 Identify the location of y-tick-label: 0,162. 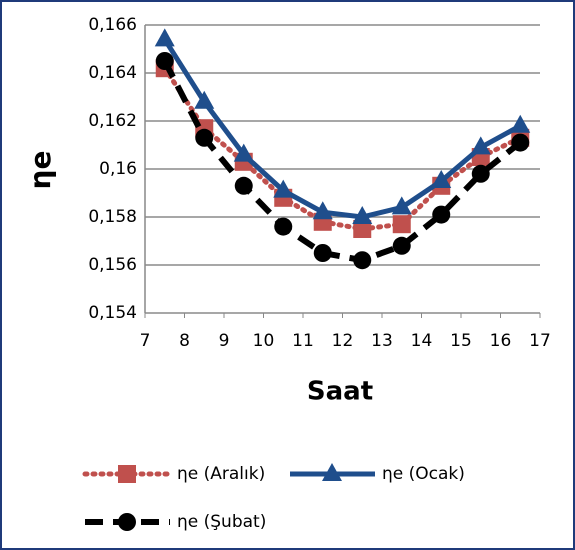
(112, 121).